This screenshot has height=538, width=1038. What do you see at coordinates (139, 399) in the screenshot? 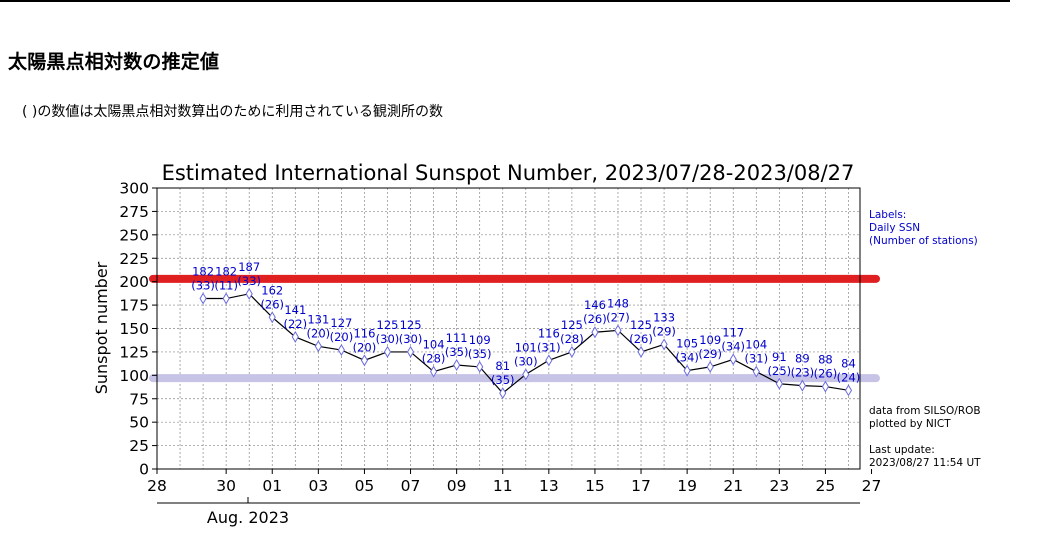
I see `y-tick-label: 75` at bounding box center [139, 399].